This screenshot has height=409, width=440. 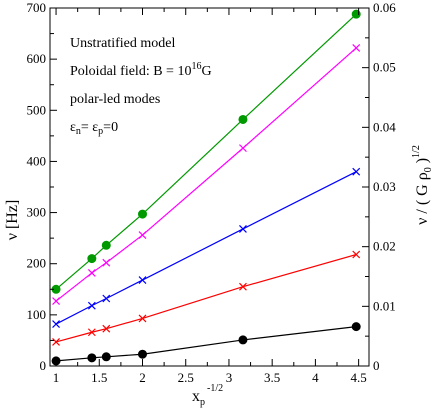 I want to click on y-left-tick-label: 300, so click(x=37, y=212).